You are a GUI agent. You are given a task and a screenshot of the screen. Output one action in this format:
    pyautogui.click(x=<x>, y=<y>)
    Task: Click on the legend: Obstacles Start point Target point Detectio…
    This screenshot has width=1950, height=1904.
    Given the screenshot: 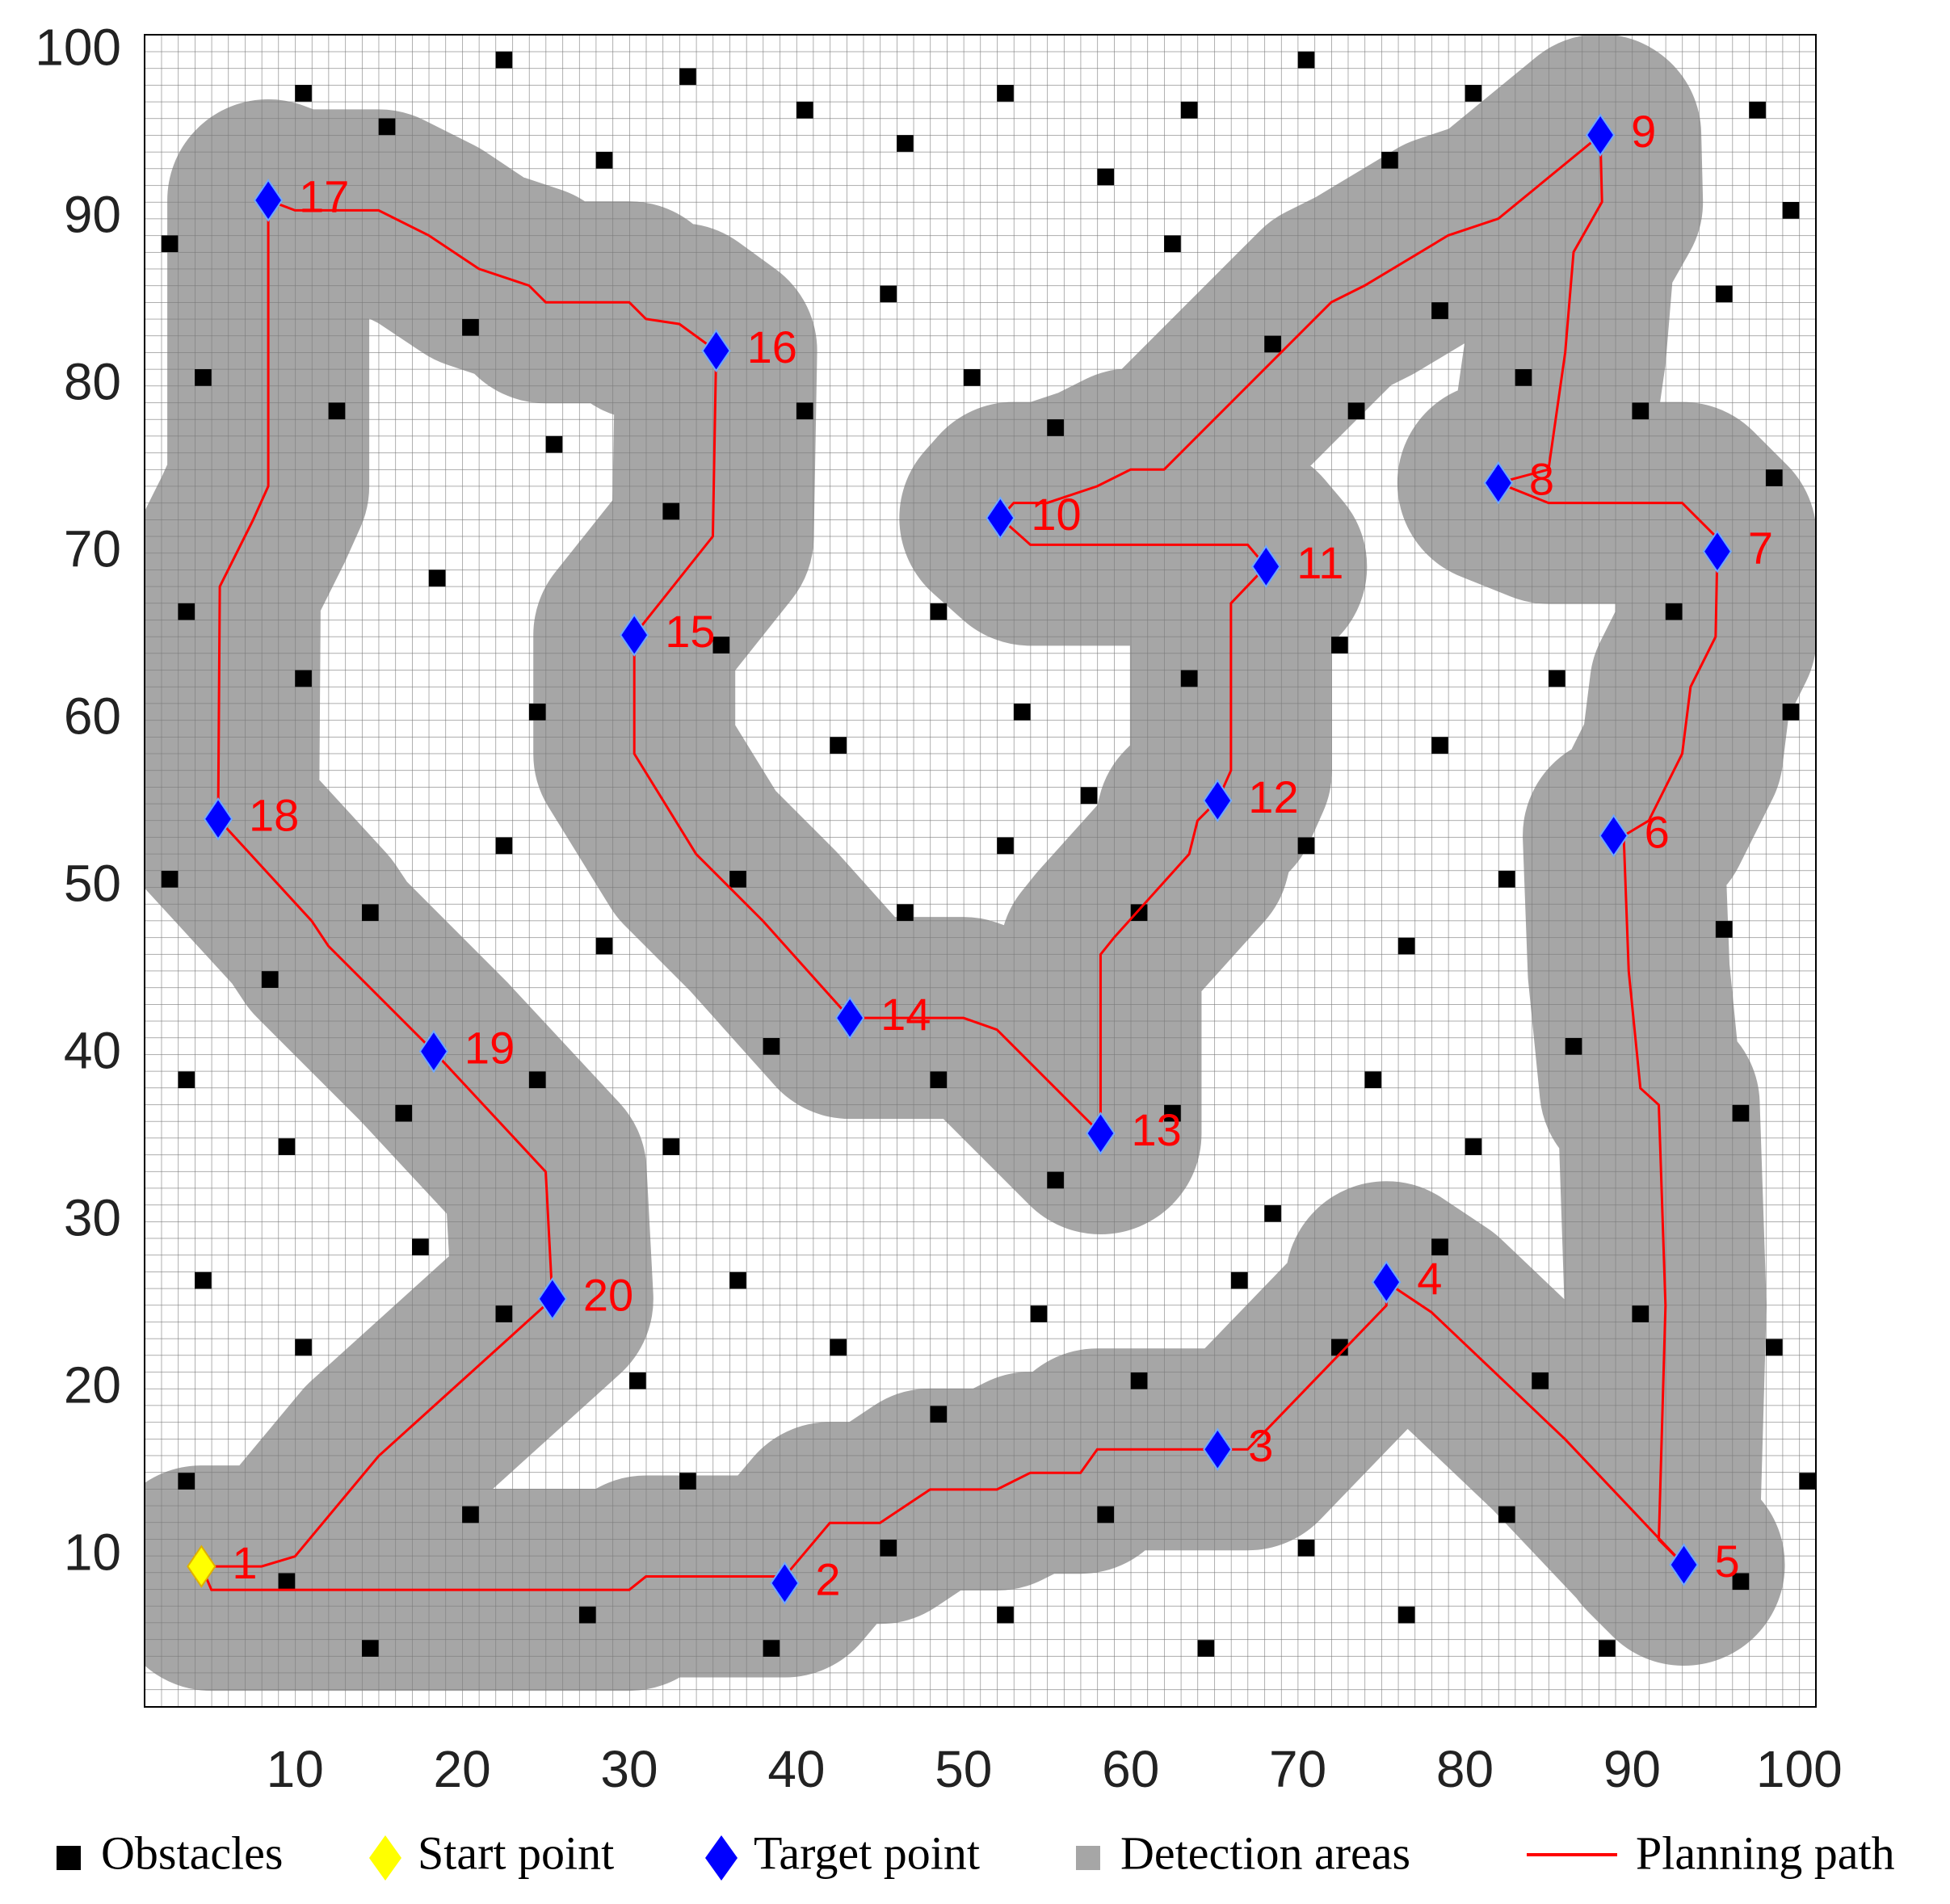 What is the action you would take?
    pyautogui.click(x=976, y=1853)
    